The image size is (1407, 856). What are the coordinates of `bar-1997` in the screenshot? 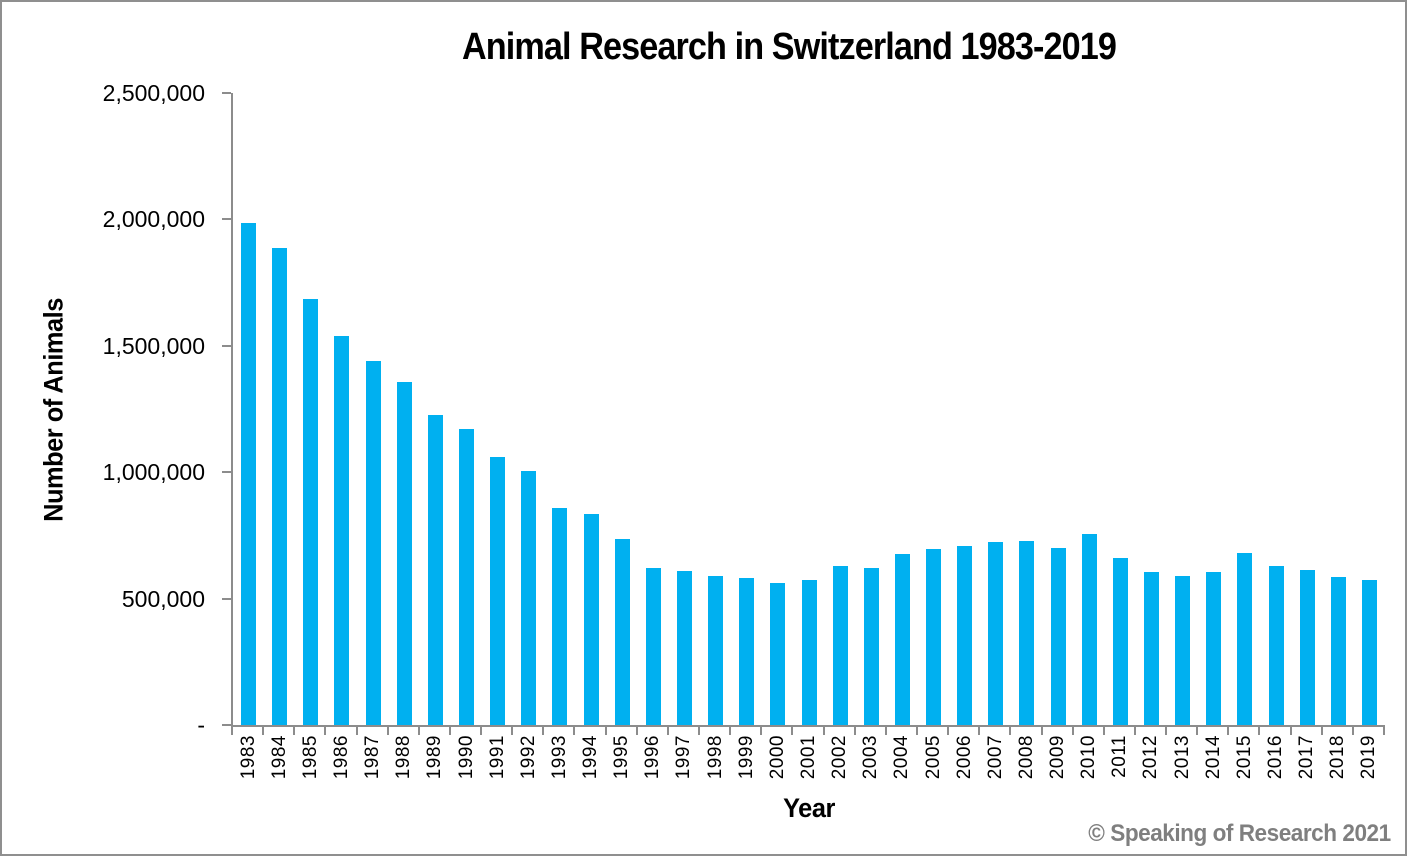 It's located at (684, 648).